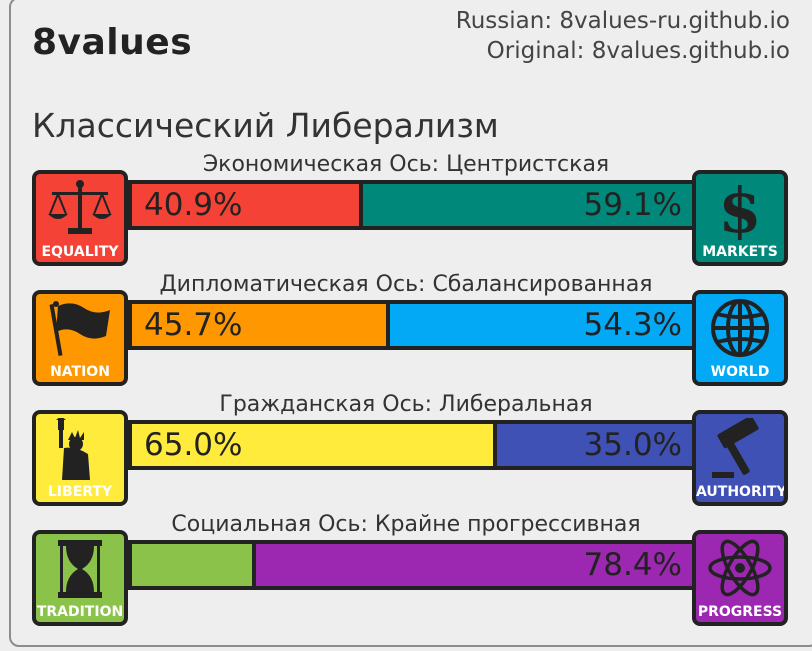 This screenshot has height=651, width=812. Describe the element at coordinates (735, 448) in the screenshot. I see `gavel-icon` at that location.